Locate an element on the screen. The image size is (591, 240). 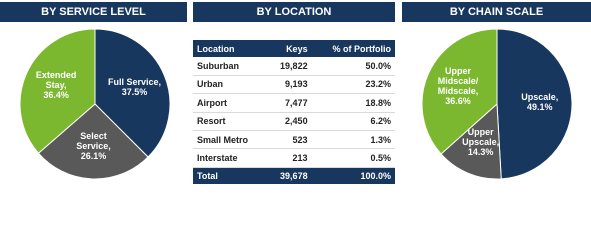
slice-name: Upper Upscale, is located at coordinates (481, 137).